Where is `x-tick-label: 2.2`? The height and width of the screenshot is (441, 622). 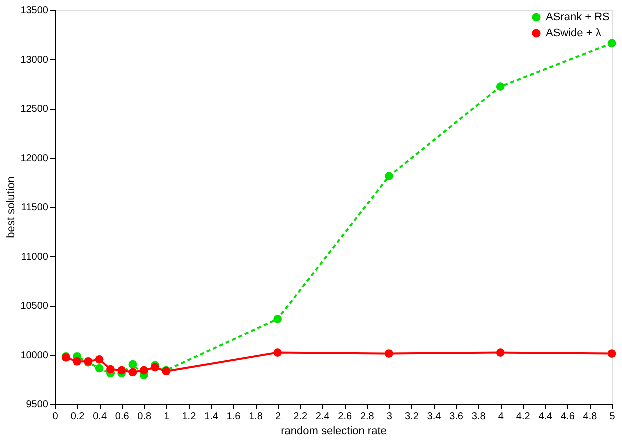
x-tick-label: 2.2 is located at coordinates (301, 417).